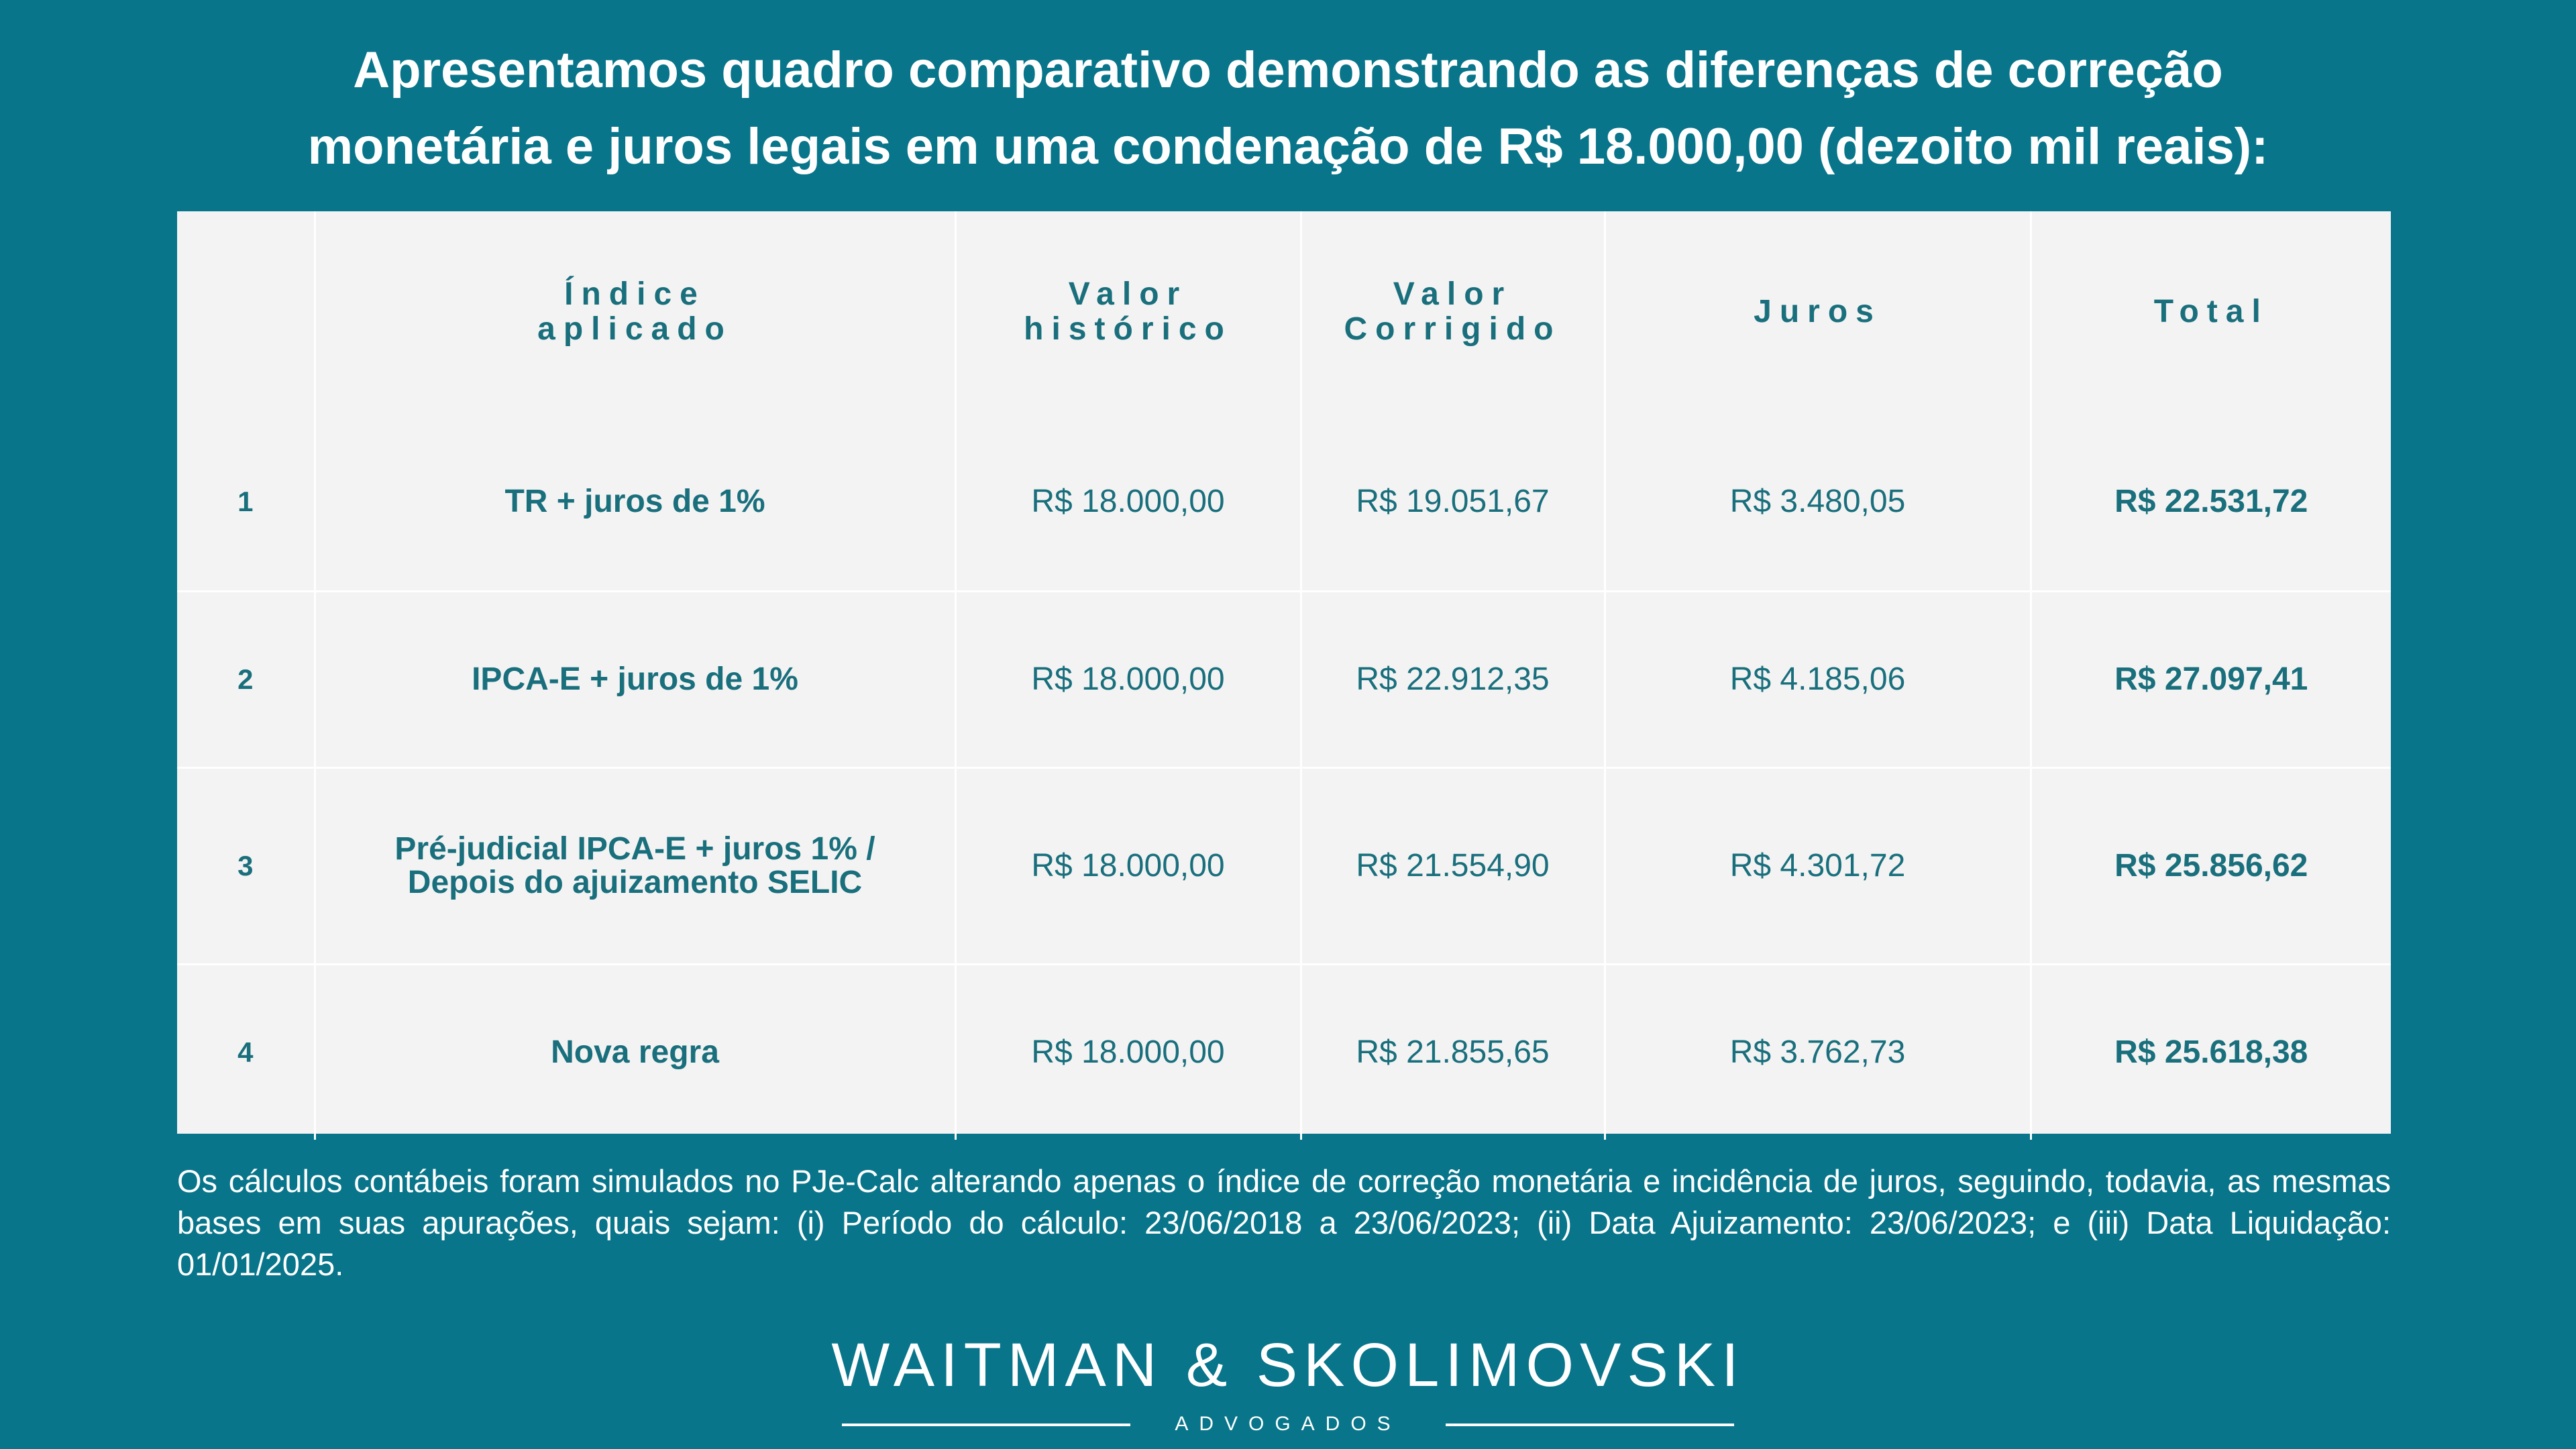  Describe the element at coordinates (2211, 311) in the screenshot. I see `header-total: Total` at that location.